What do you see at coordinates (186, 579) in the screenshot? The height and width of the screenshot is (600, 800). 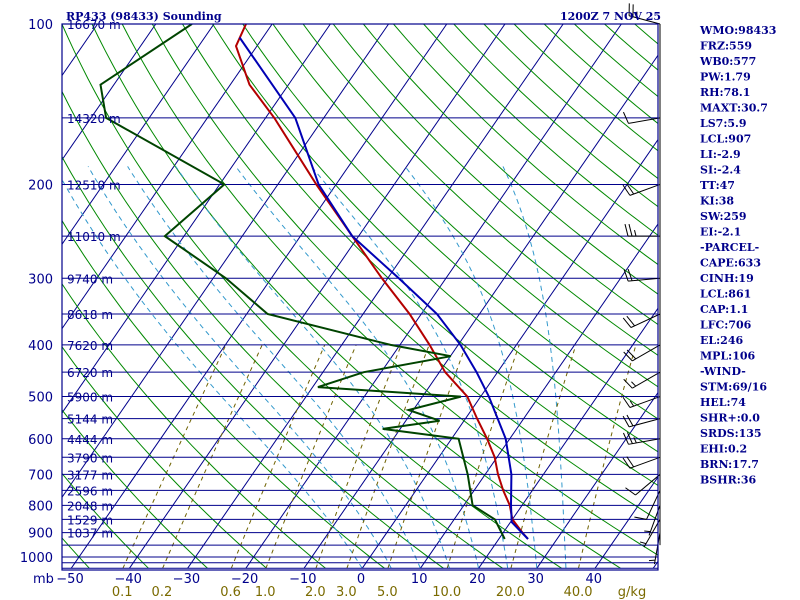 I see `temperature-tick-label: −30` at bounding box center [186, 579].